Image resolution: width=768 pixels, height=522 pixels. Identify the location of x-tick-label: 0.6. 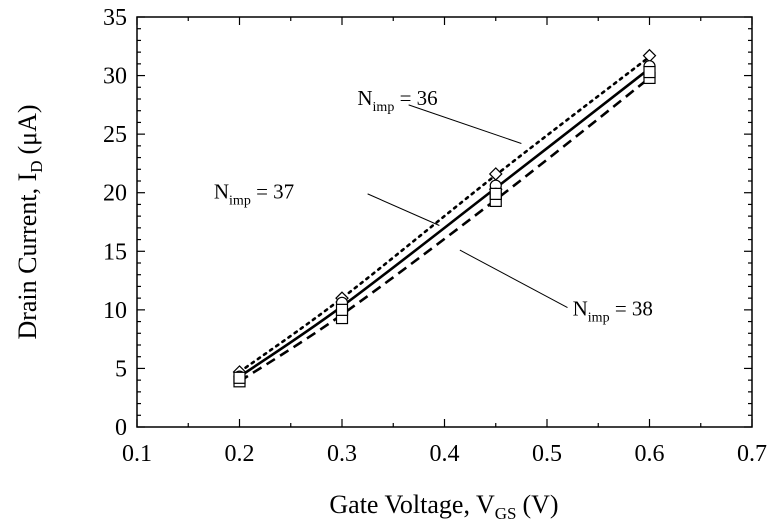
(650, 454).